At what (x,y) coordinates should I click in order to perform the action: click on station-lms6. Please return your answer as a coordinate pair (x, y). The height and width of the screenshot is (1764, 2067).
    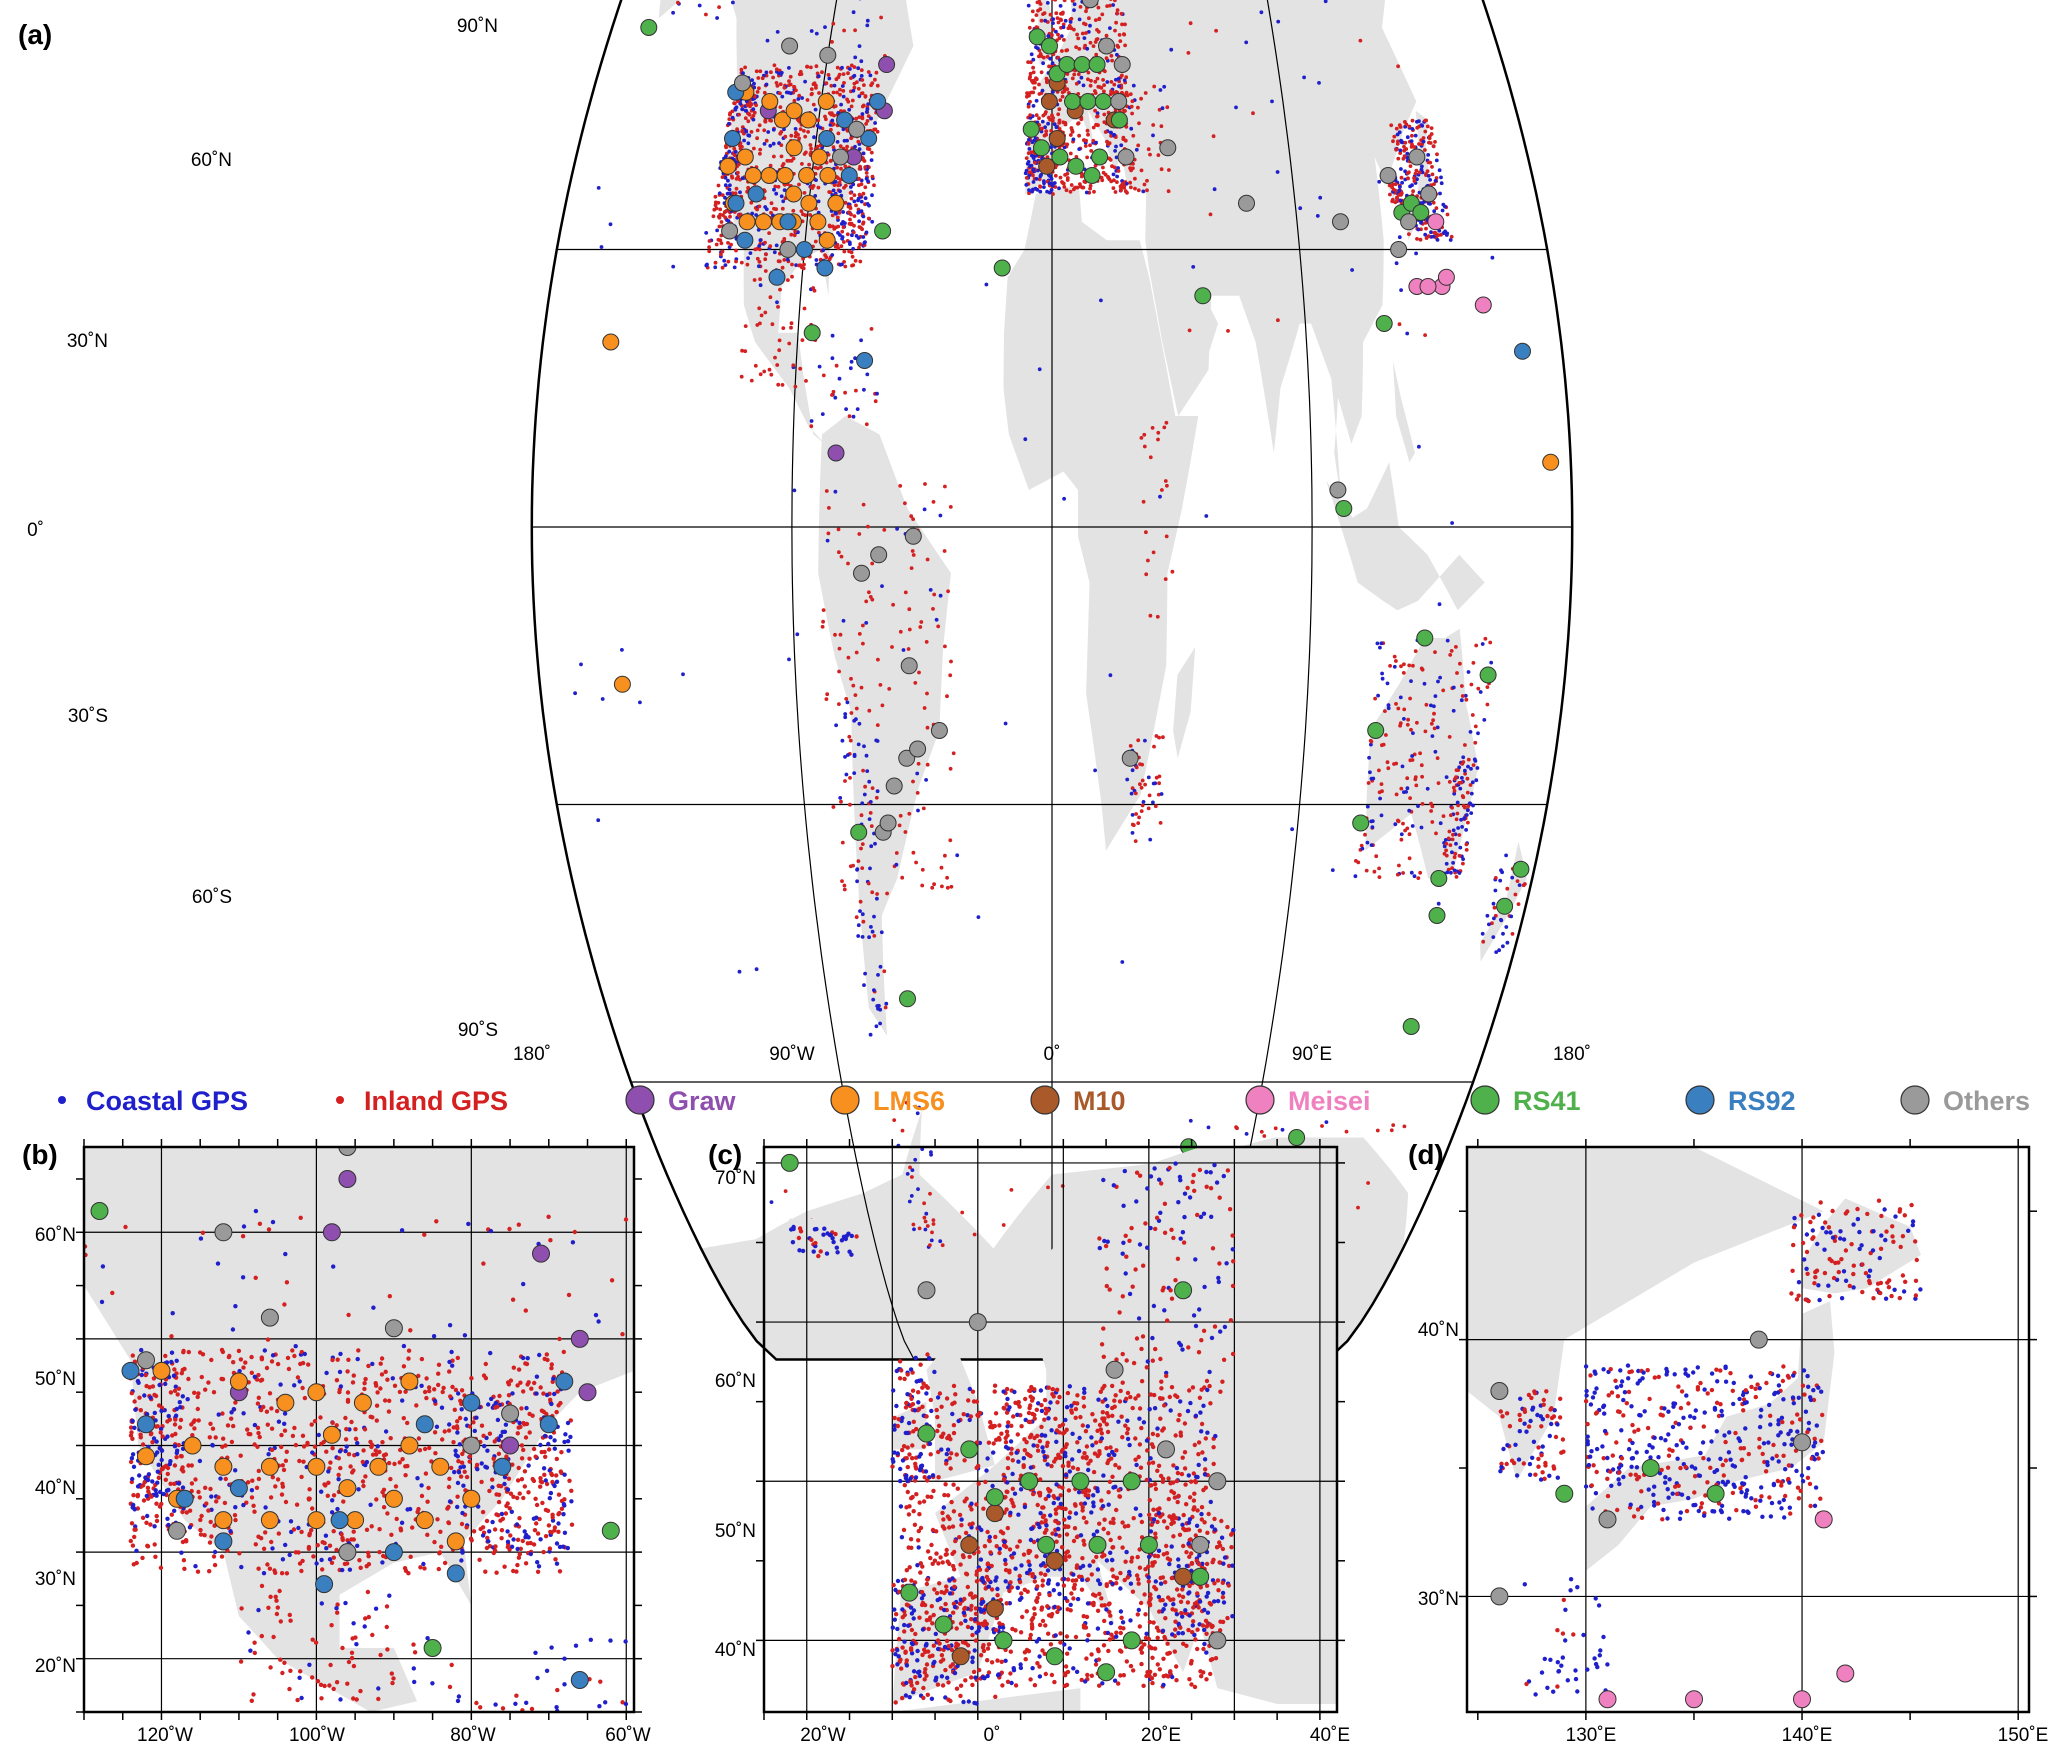
    Looking at the image, I should click on (747, 222).